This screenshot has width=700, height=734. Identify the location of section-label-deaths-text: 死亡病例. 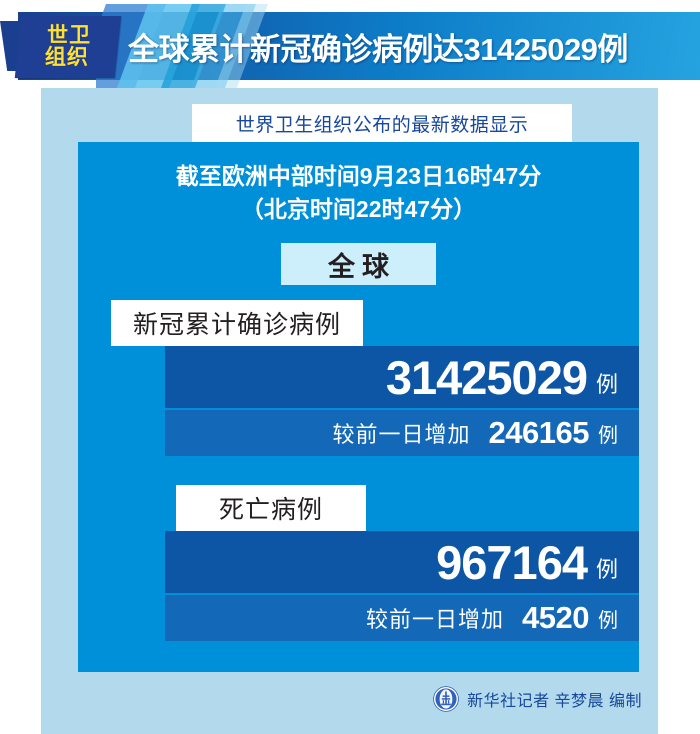
(270, 510).